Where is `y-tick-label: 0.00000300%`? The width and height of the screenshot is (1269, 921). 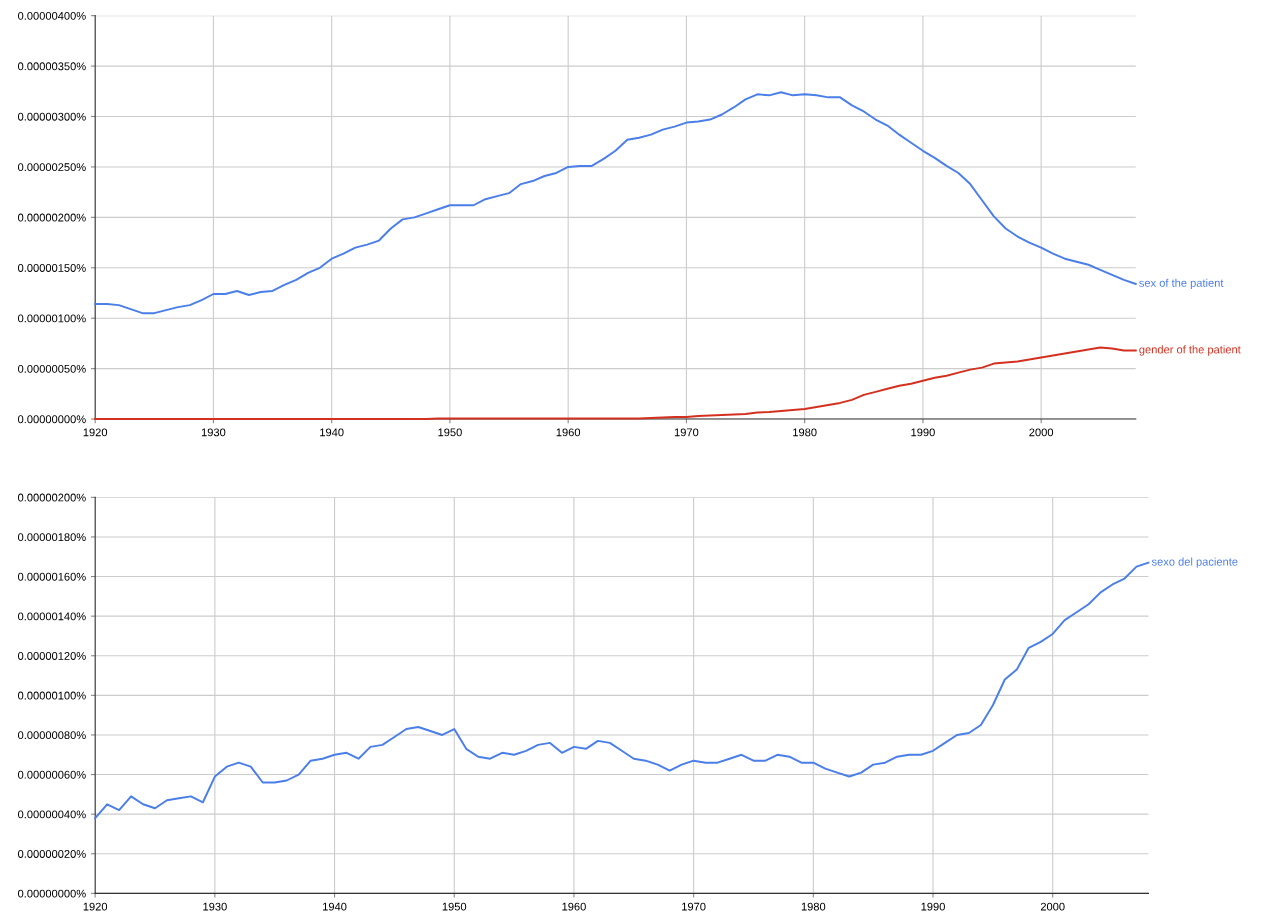 y-tick-label: 0.00000300% is located at coordinates (52, 116).